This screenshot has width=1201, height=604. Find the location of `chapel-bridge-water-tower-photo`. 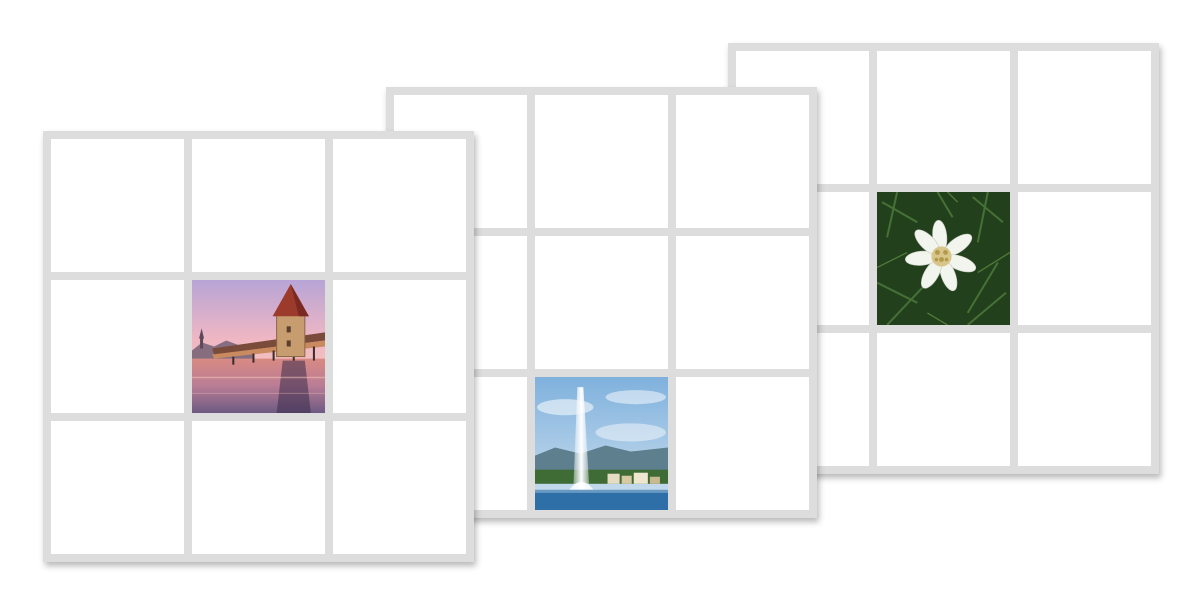

chapel-bridge-water-tower-photo is located at coordinates (258, 346).